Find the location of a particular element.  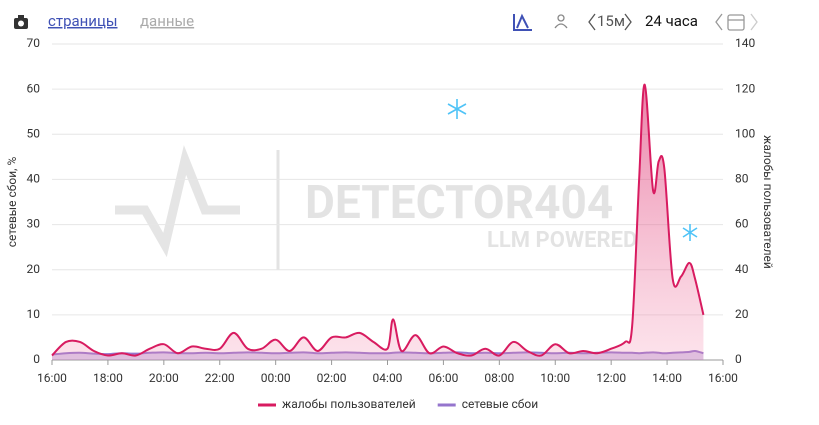

legend-label: сетевые сбои is located at coordinates (500, 404).